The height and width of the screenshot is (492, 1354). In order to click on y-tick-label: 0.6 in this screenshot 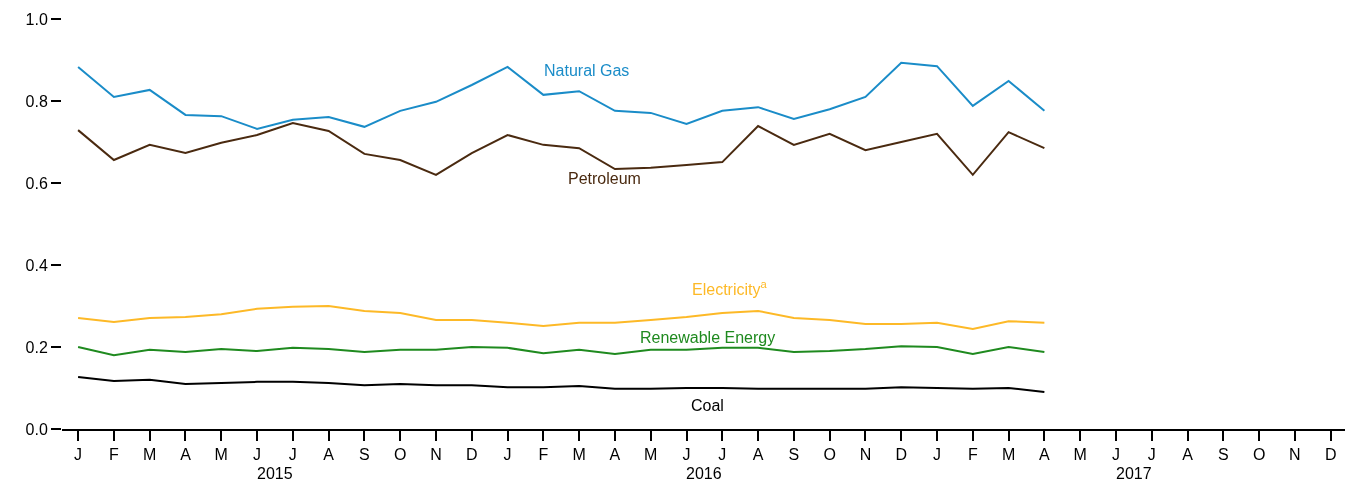, I will do `click(36, 183)`.